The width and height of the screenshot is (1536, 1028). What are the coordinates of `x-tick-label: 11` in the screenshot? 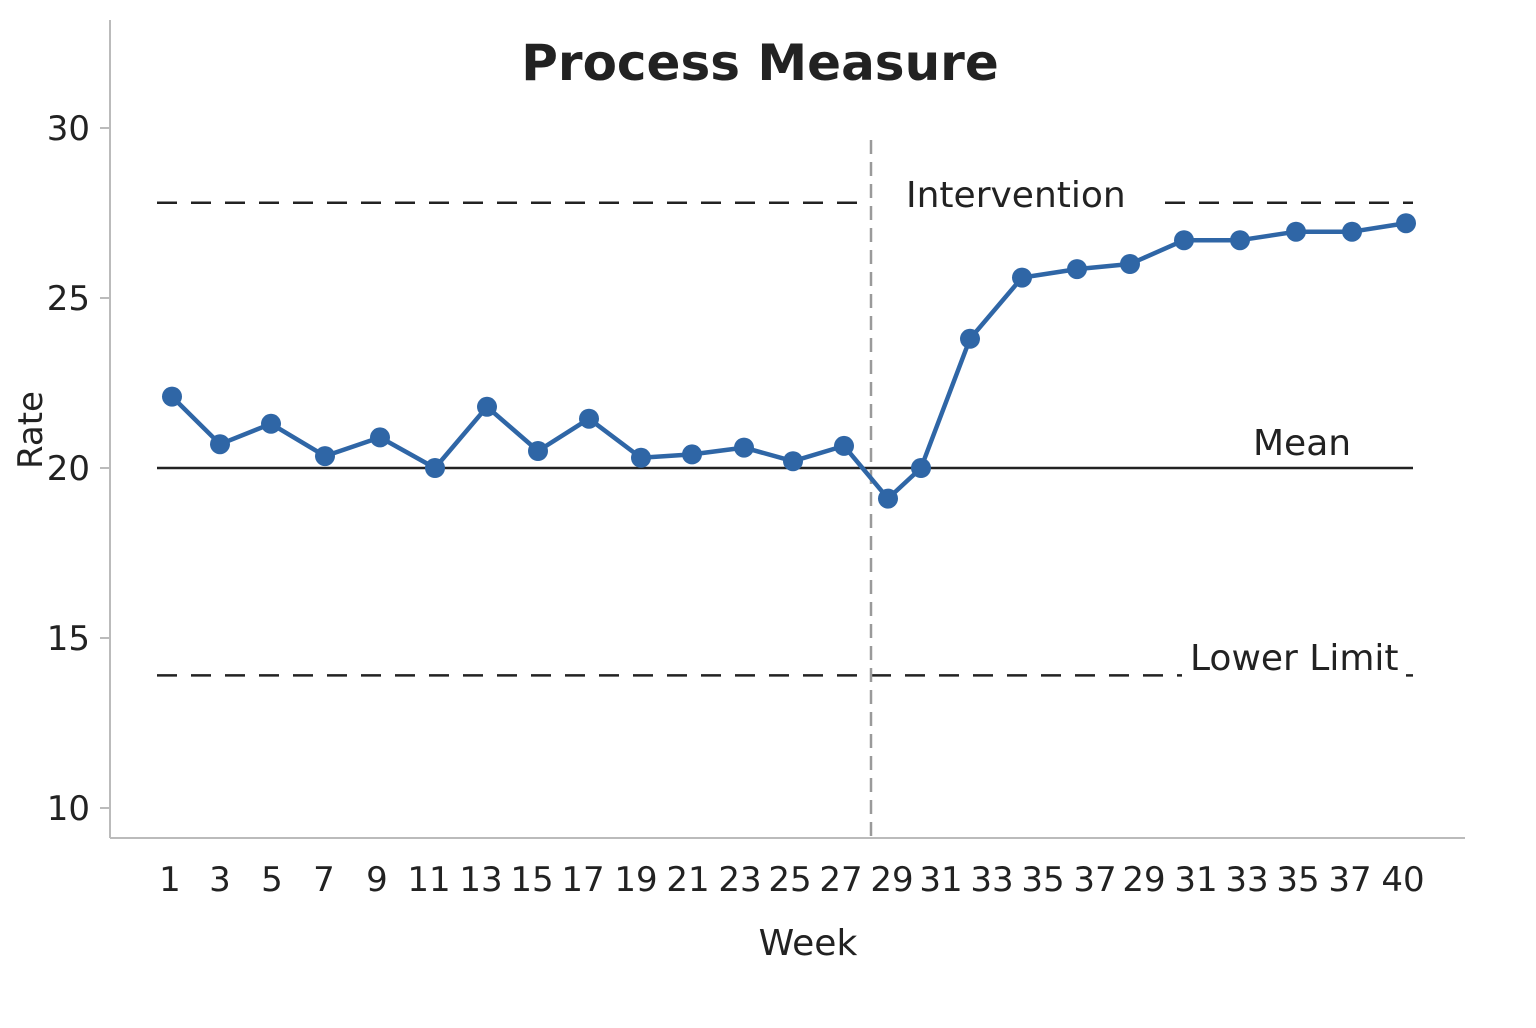 It's located at (428, 880).